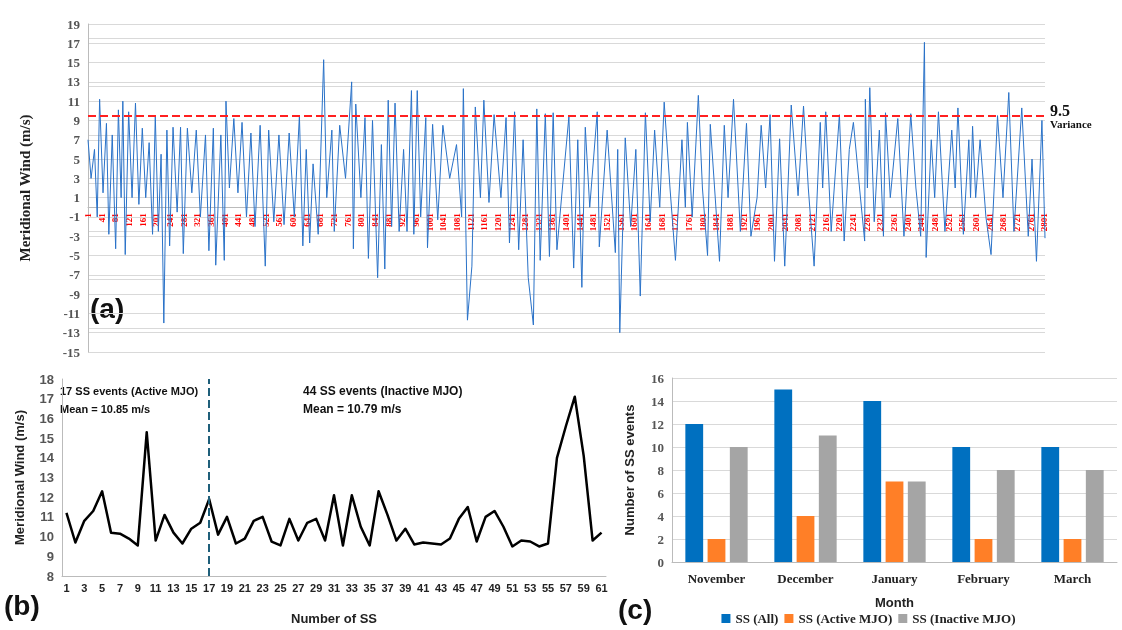 The height and width of the screenshot is (630, 1122). What do you see at coordinates (50, 576) in the screenshot?
I see `y-tick-label: 8` at bounding box center [50, 576].